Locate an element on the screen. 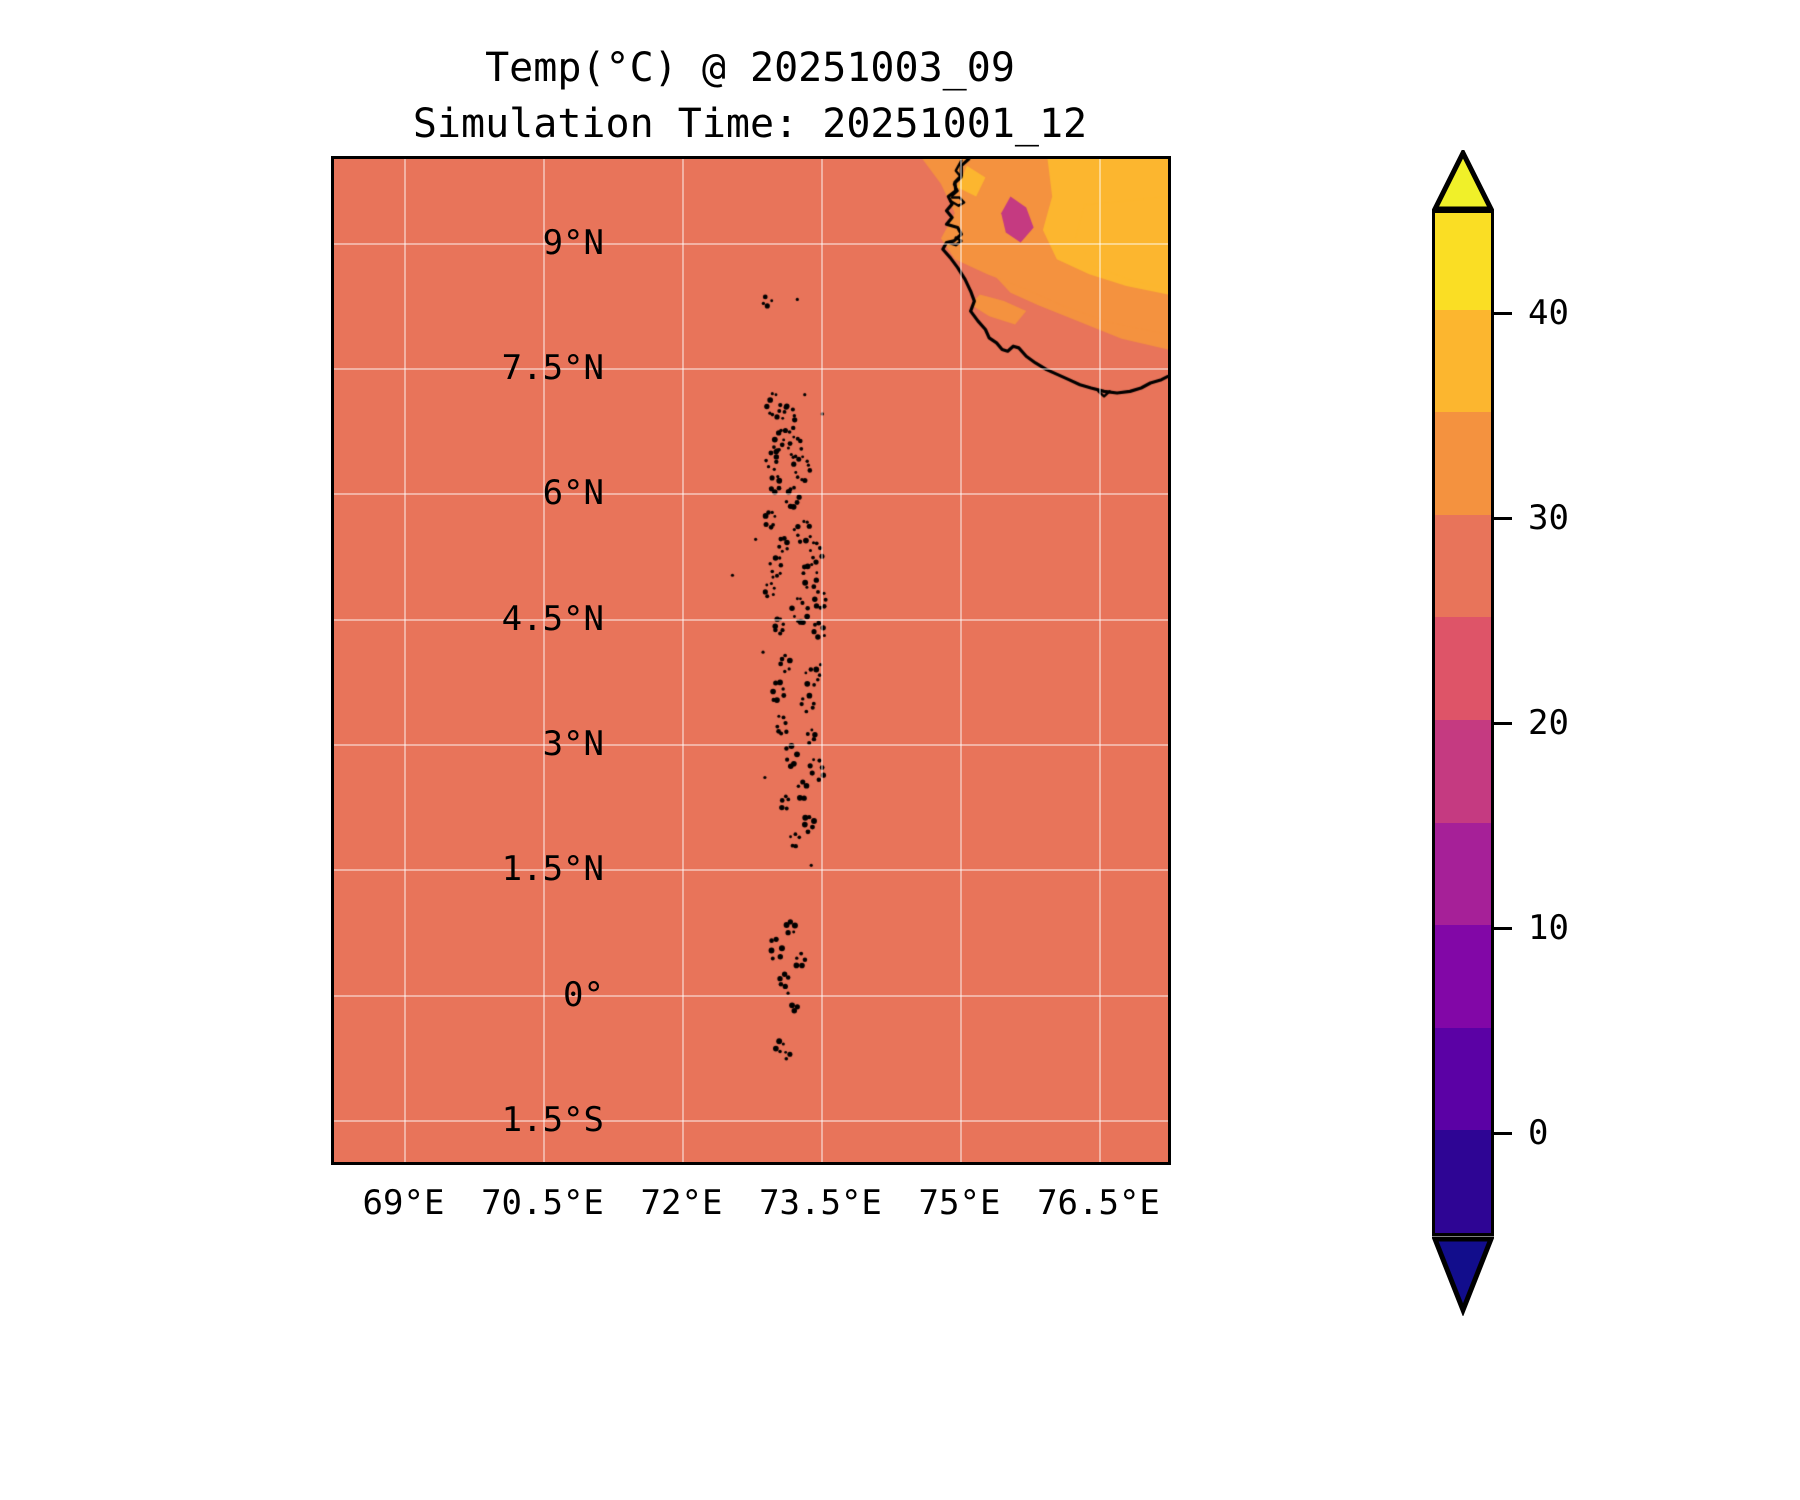 The image size is (1800, 1500). y-tick-label: 0° is located at coordinates (583, 994).